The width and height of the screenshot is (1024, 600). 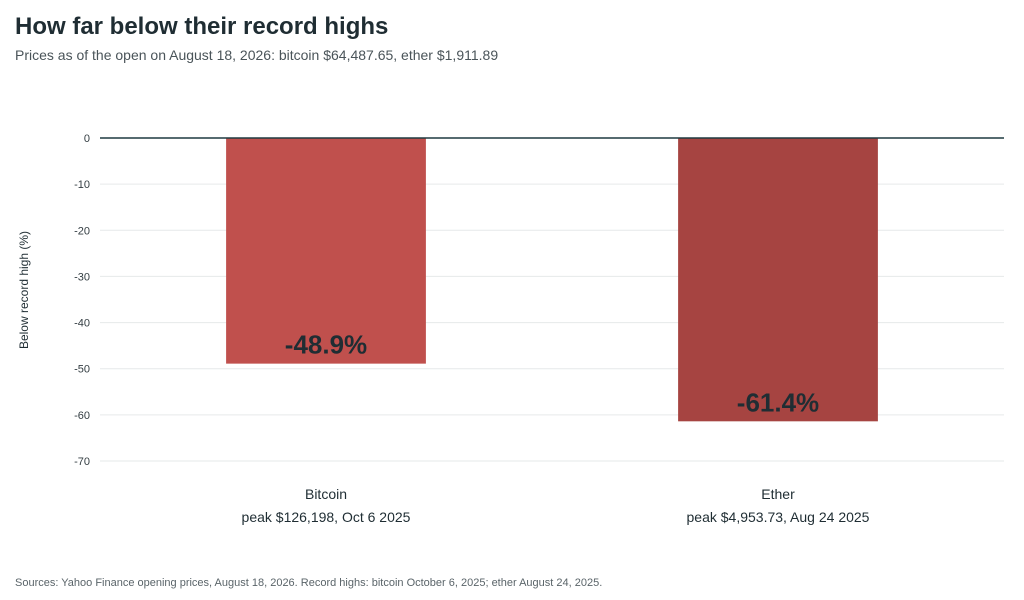 I want to click on y-axis-label: Below record high (%), so click(x=24, y=290).